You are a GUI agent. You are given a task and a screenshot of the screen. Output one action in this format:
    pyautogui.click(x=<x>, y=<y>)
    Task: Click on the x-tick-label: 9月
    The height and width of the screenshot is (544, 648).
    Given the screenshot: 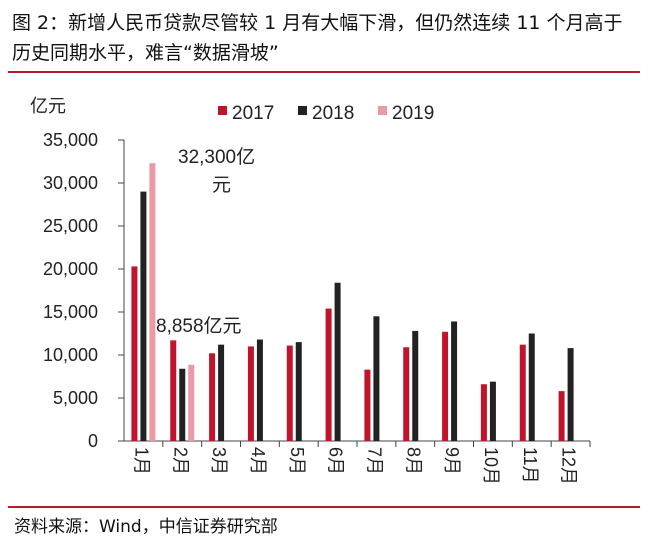 What is the action you would take?
    pyautogui.click(x=452, y=461)
    